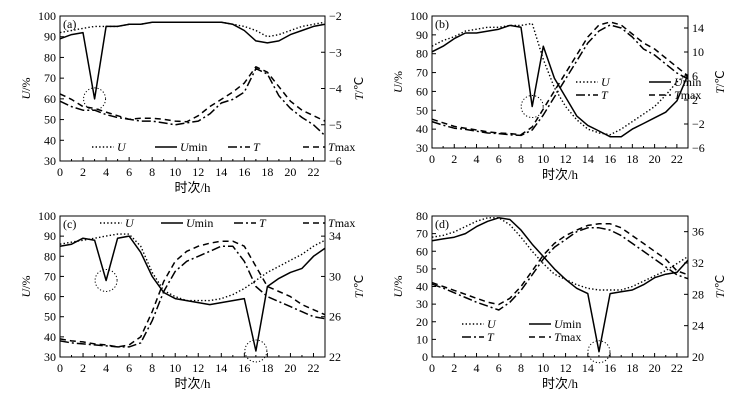  Describe the element at coordinates (422, 91) in the screenshot. I see `y-tick-label: 60` at that location.